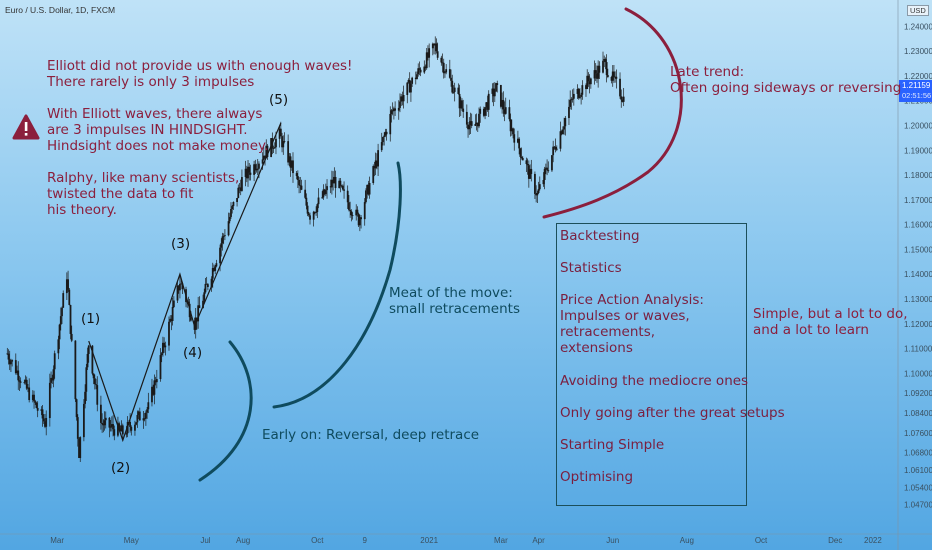  Describe the element at coordinates (918, 150) in the screenshot. I see `y-tick-label: 1.19000` at that location.